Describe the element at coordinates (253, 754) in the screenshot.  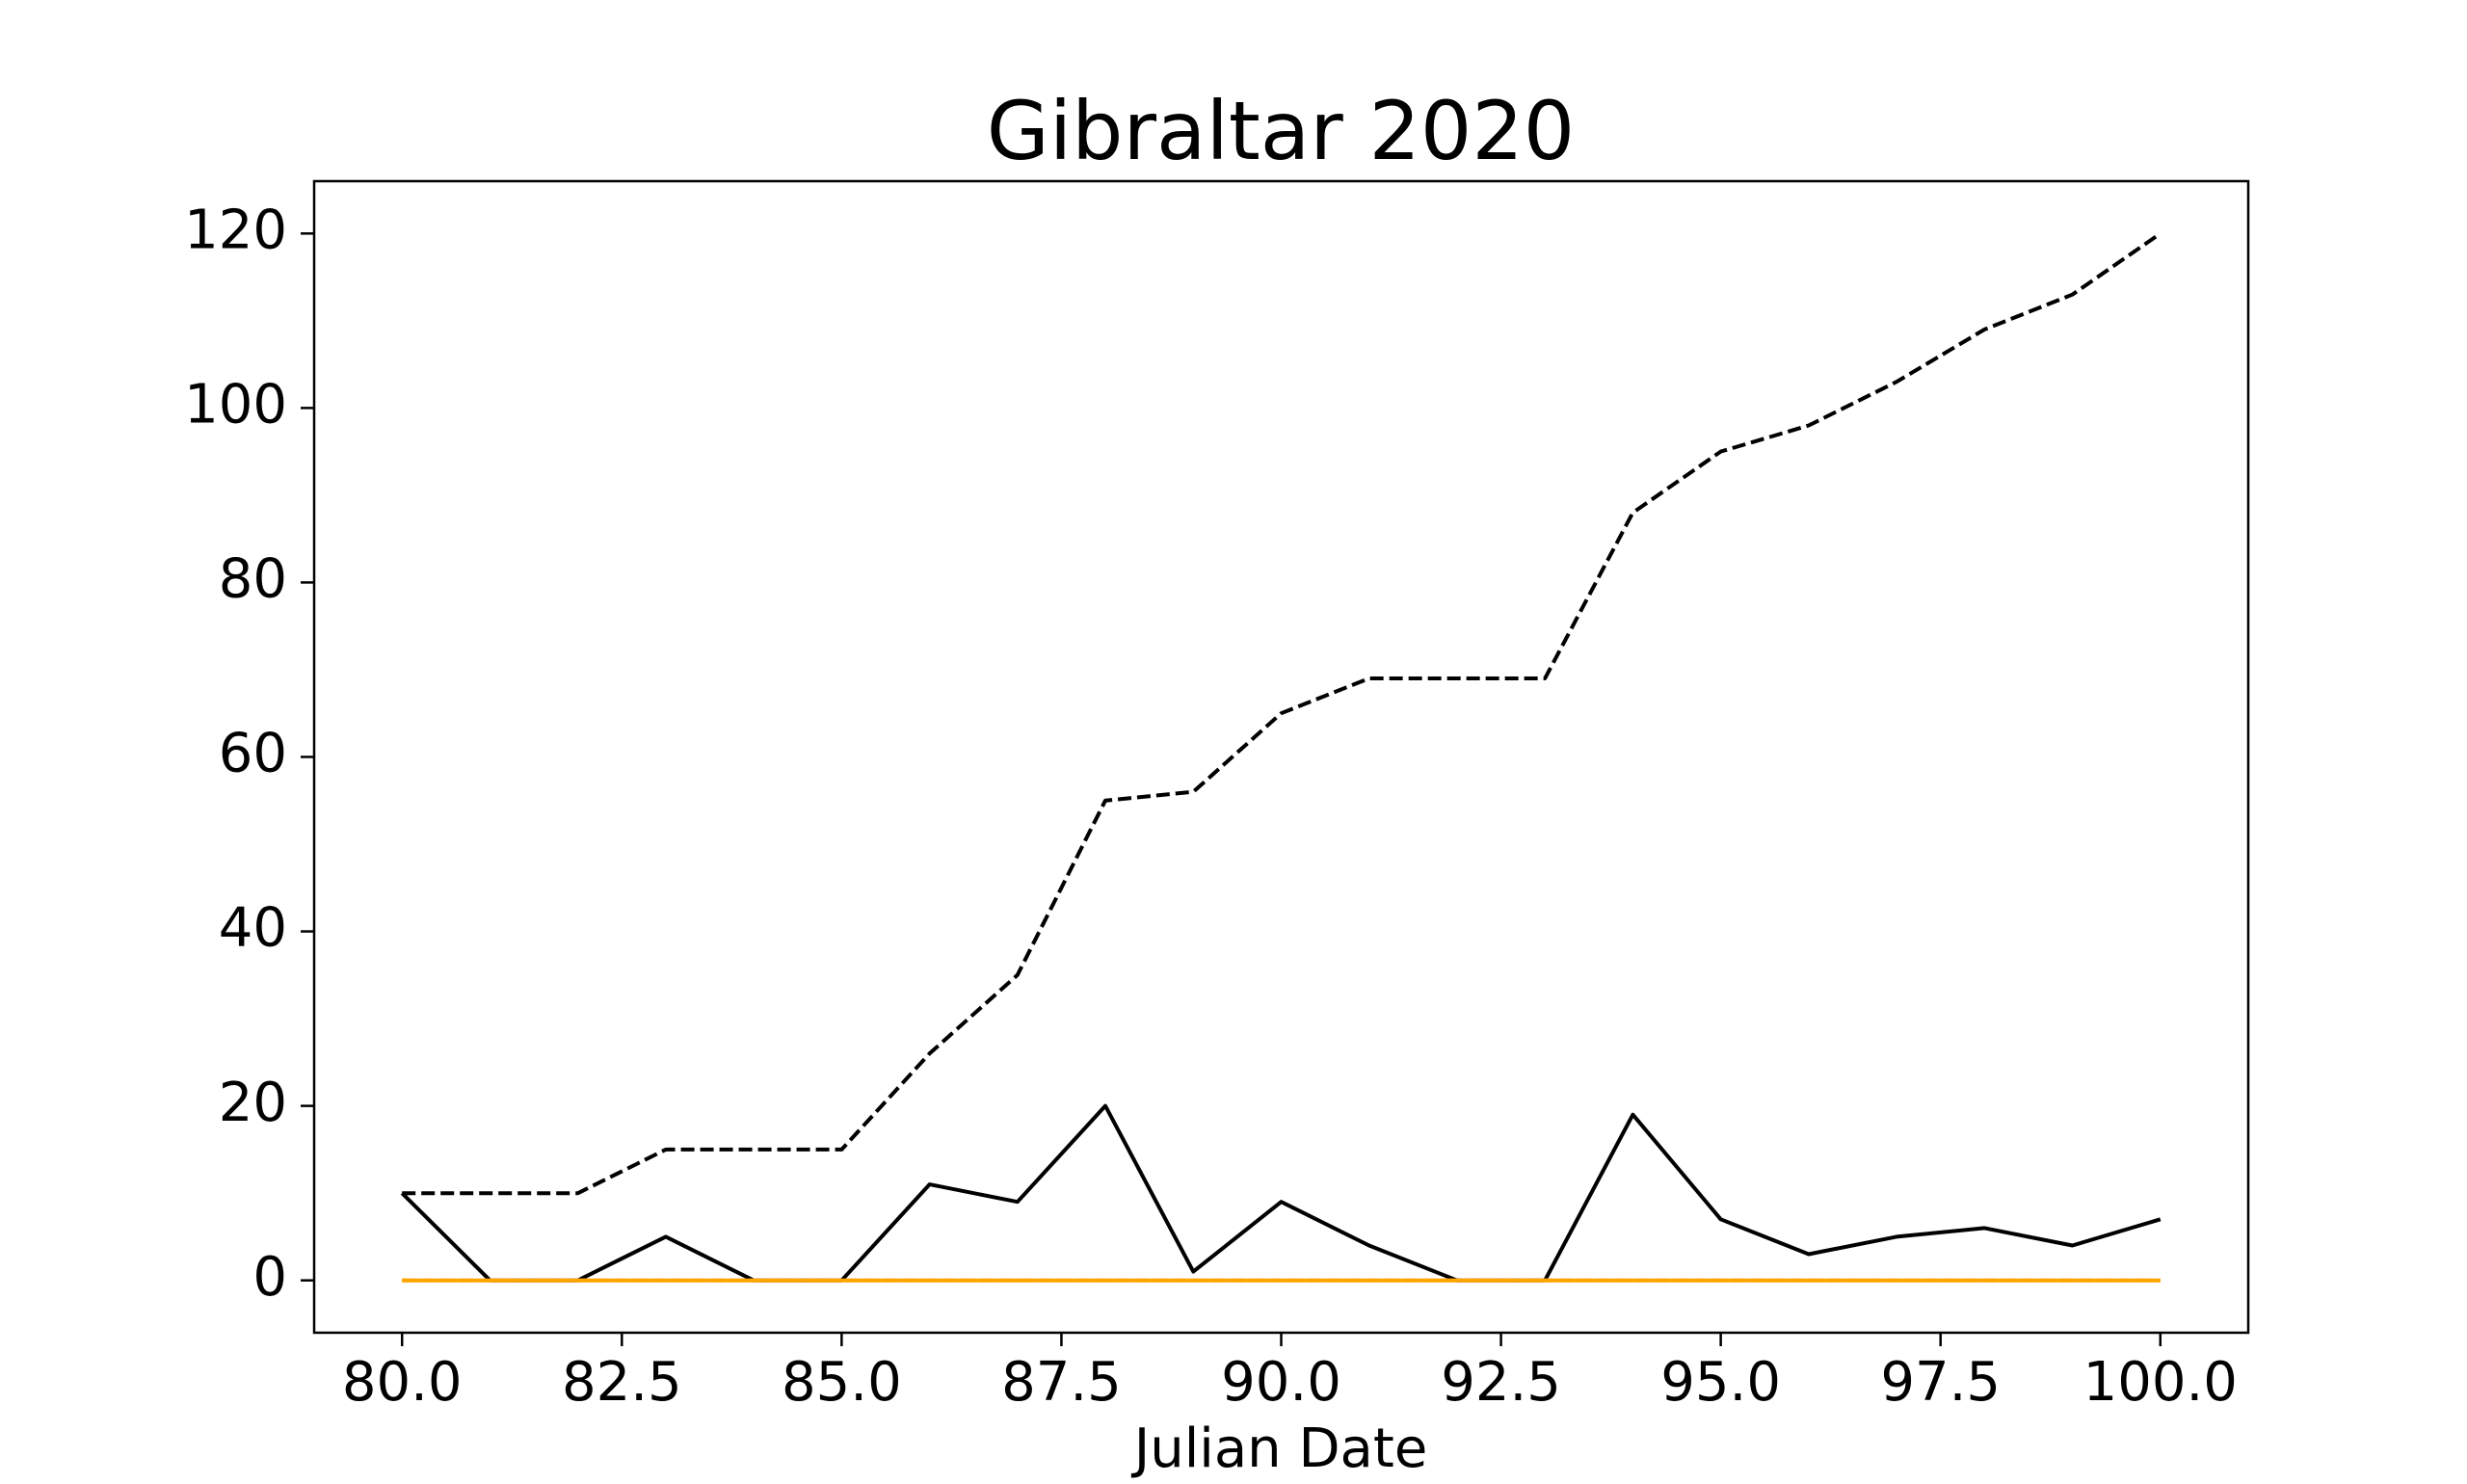
I see `y-tick-label: 60` at that location.